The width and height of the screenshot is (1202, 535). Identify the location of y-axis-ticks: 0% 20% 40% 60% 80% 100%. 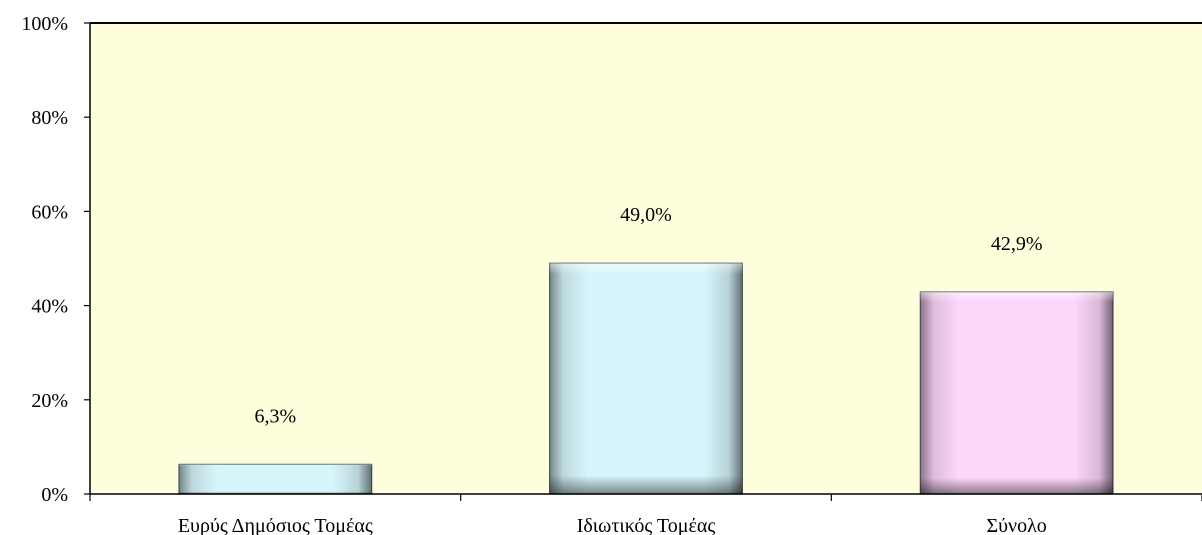
(55, 259).